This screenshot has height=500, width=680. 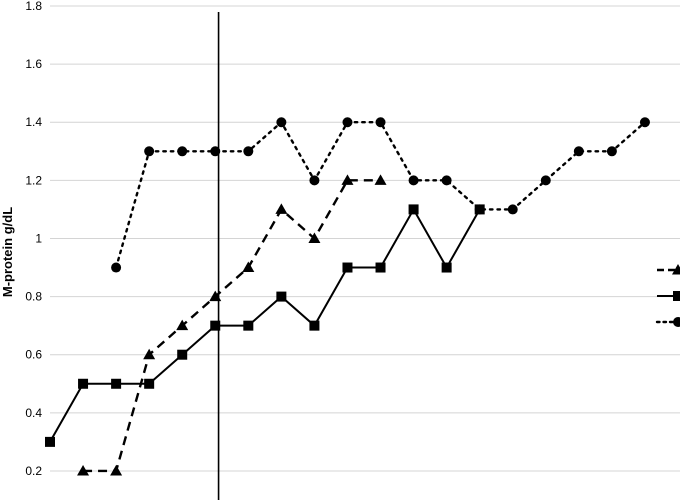 I want to click on y-axis-label: M-protein g/dL, so click(x=7, y=252).